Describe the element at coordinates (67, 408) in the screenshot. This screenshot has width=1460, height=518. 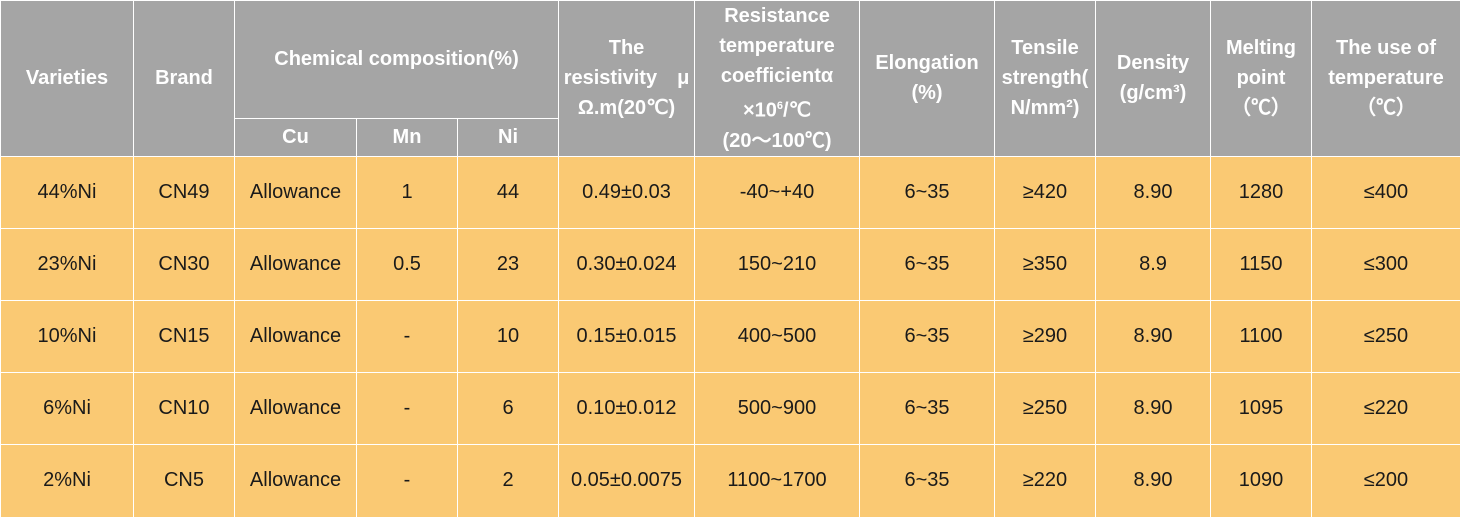
I see `cell-variety: 6%Ni` at that location.